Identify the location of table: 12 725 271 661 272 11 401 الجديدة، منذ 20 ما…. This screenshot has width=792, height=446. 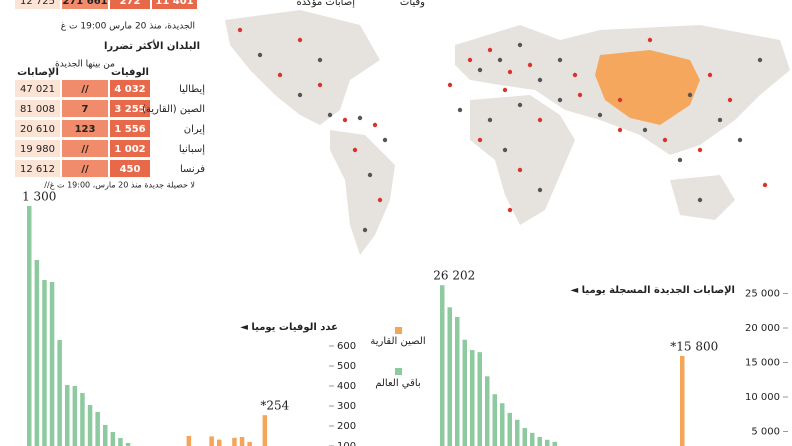
(110, 95).